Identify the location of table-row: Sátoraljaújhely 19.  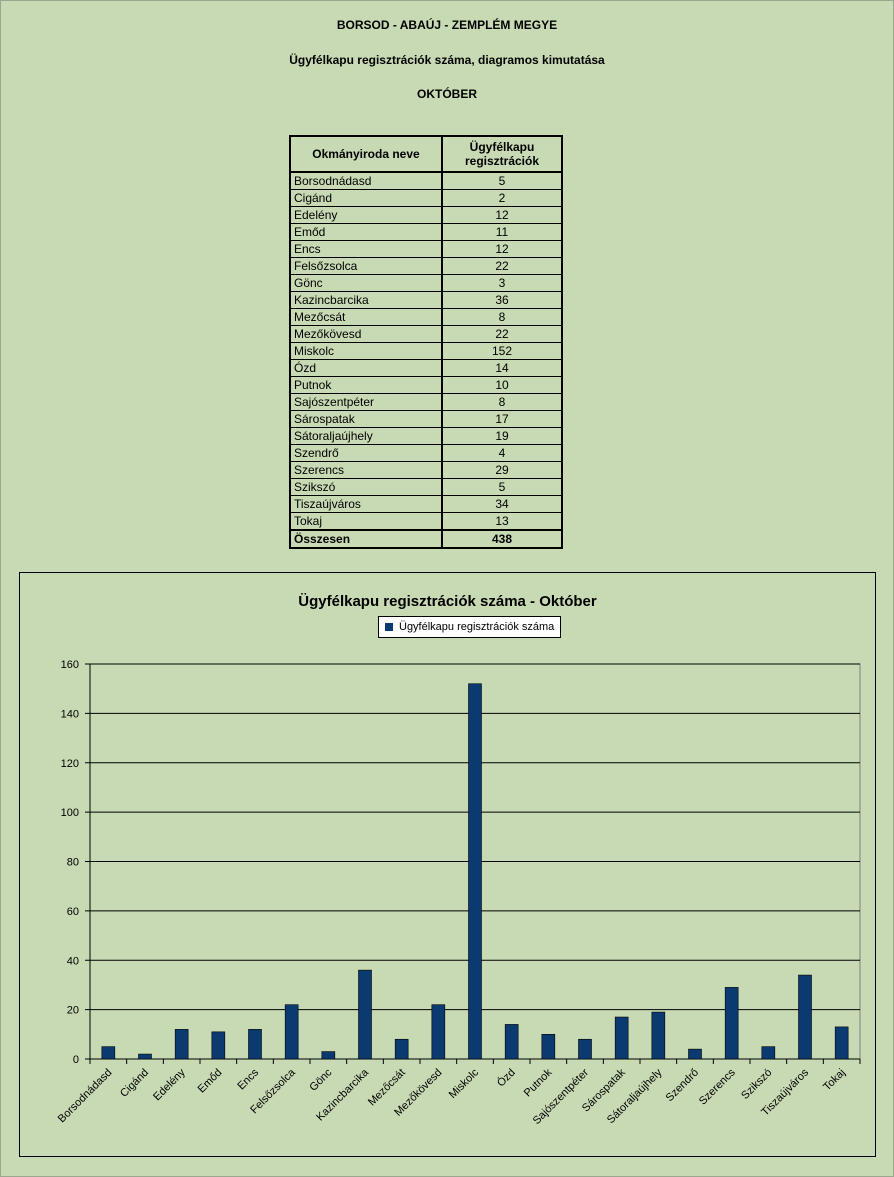
(426, 436).